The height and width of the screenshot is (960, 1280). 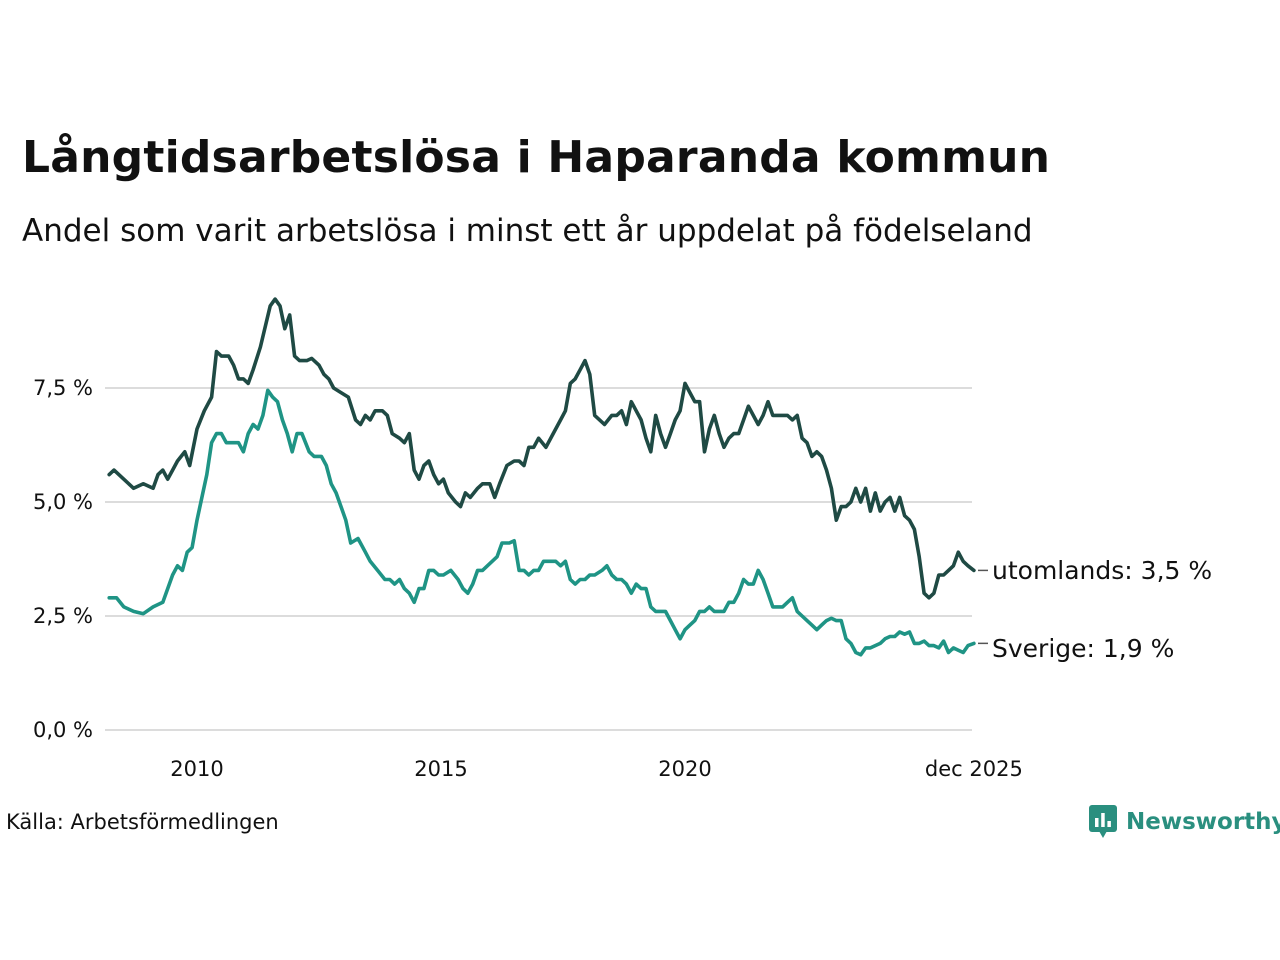 What do you see at coordinates (974, 769) in the screenshot?
I see `x-tick-label: dec 2025` at bounding box center [974, 769].